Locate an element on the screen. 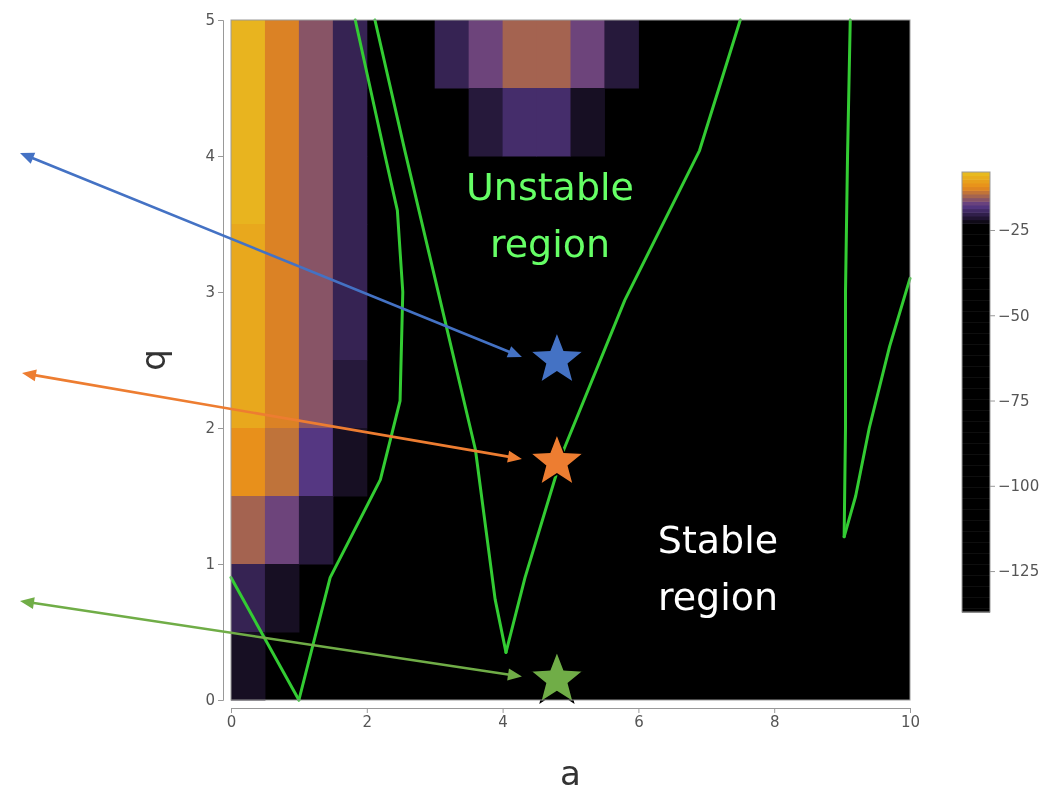  y-tick-label: 5 is located at coordinates (210, 20).